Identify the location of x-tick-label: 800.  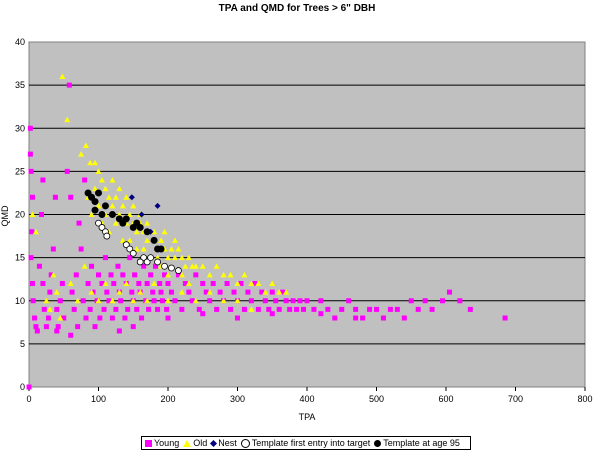
(584, 399).